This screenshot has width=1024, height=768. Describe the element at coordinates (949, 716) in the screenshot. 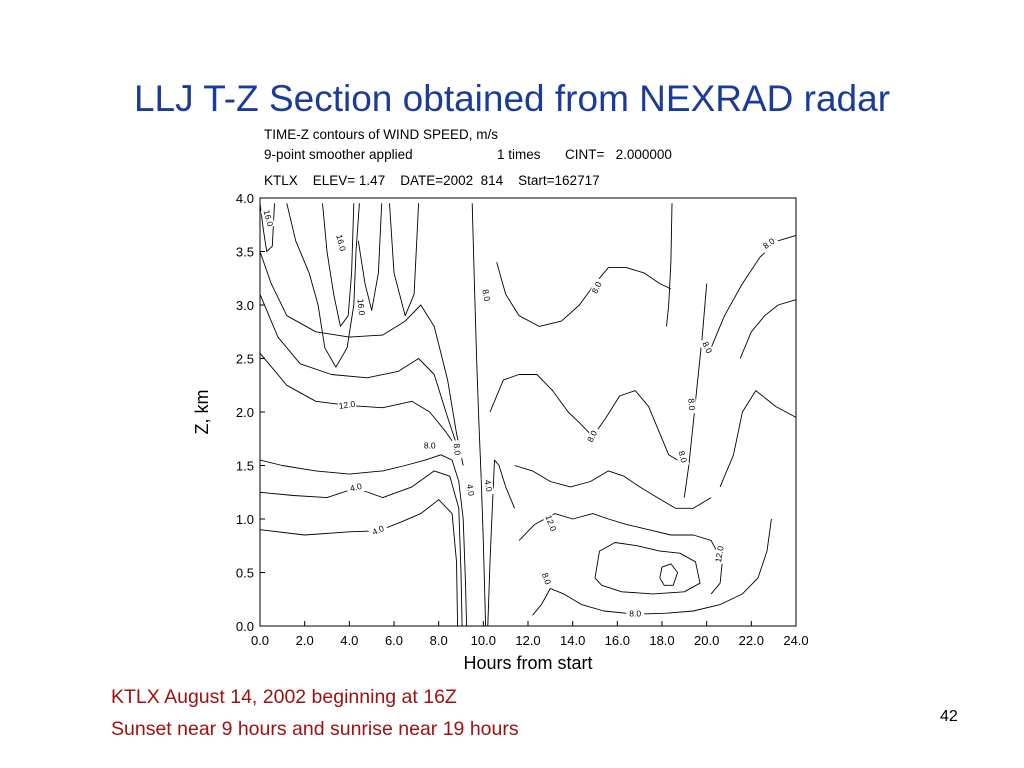

I see `page-number: 42` at that location.